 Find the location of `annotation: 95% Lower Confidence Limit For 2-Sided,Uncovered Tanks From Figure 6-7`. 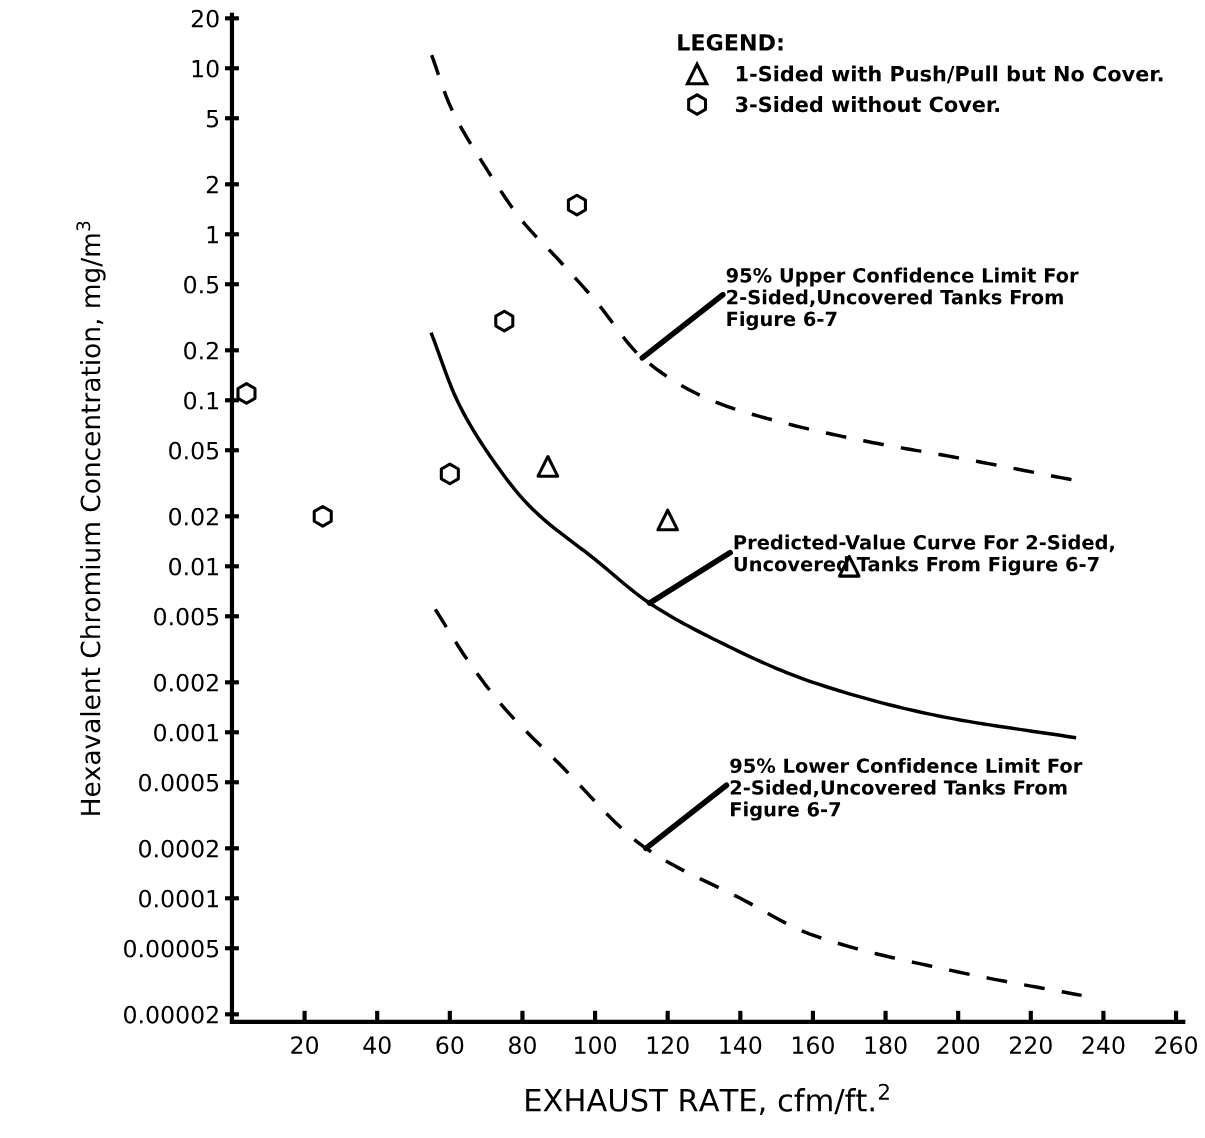

annotation: 95% Lower Confidence Limit For 2-Sided,Uncovered Tanks From Figure 6-7 is located at coordinates (906, 789).